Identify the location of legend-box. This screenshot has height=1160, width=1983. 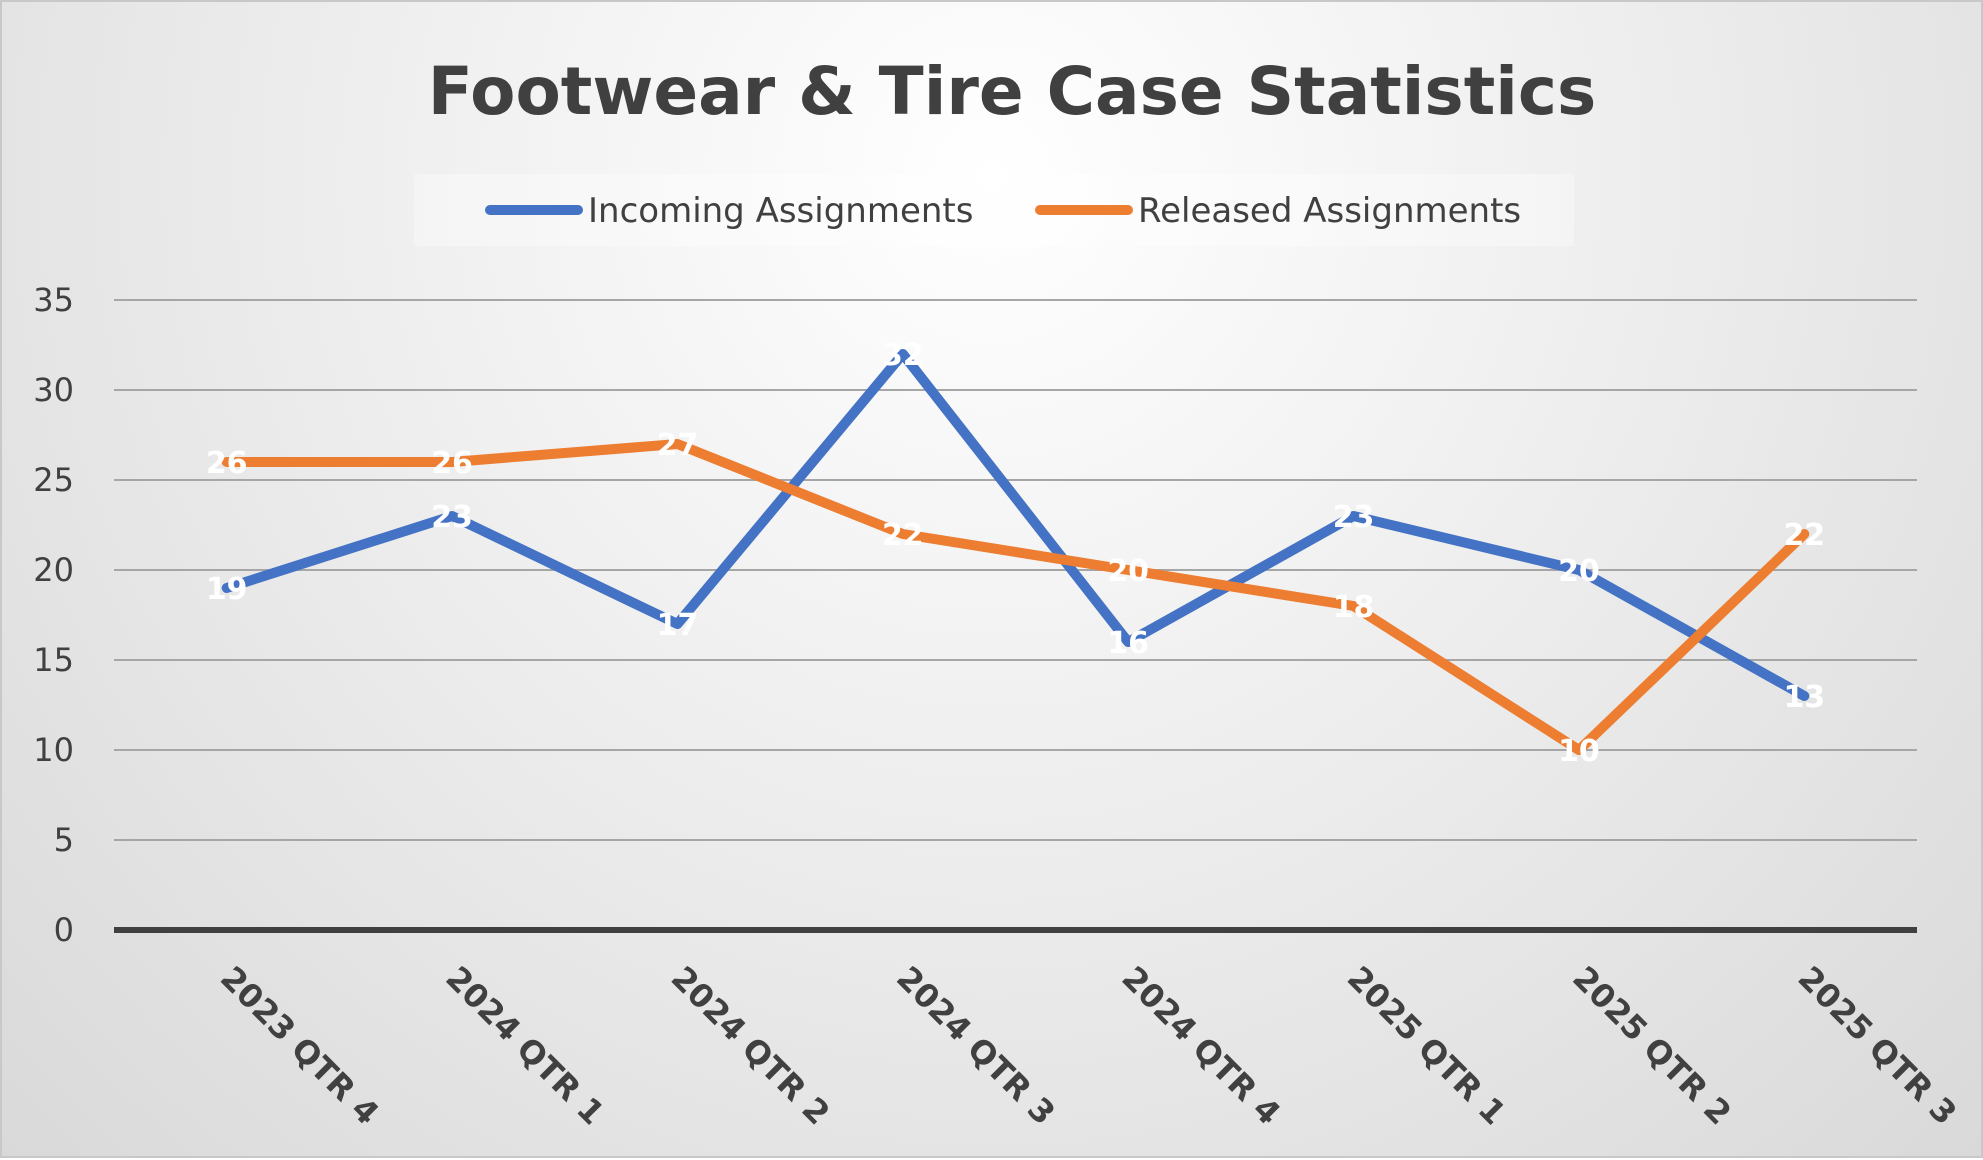
(994, 210).